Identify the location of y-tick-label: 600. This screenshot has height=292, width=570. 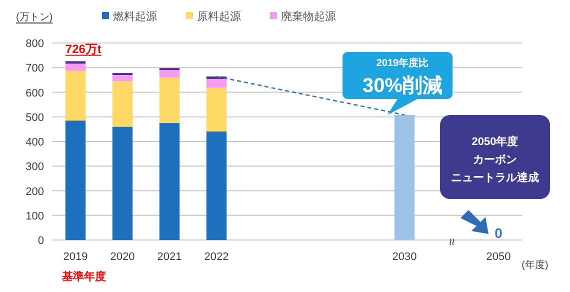
(35, 93).